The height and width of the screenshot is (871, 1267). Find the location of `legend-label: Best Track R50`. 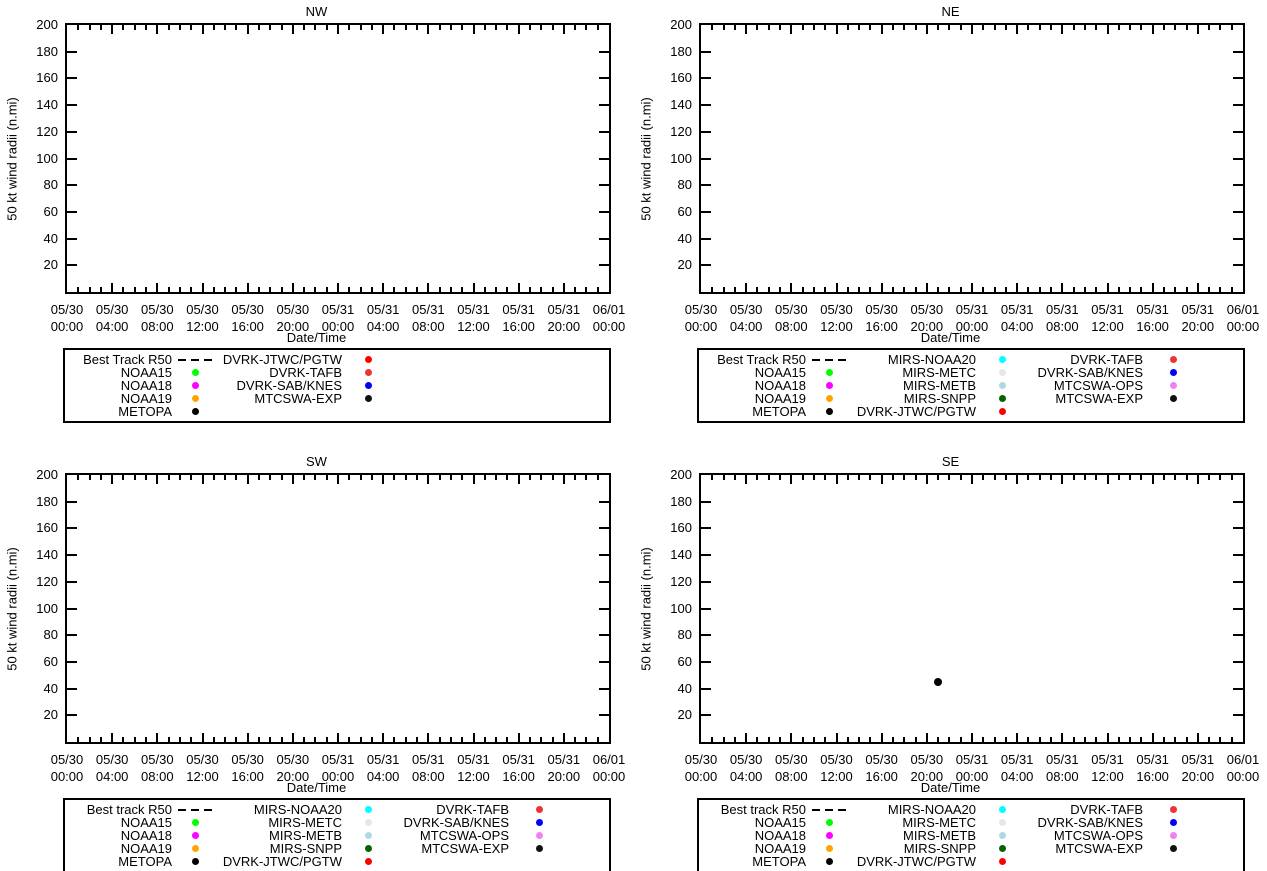

legend-label: Best Track R50 is located at coordinates (761, 359).